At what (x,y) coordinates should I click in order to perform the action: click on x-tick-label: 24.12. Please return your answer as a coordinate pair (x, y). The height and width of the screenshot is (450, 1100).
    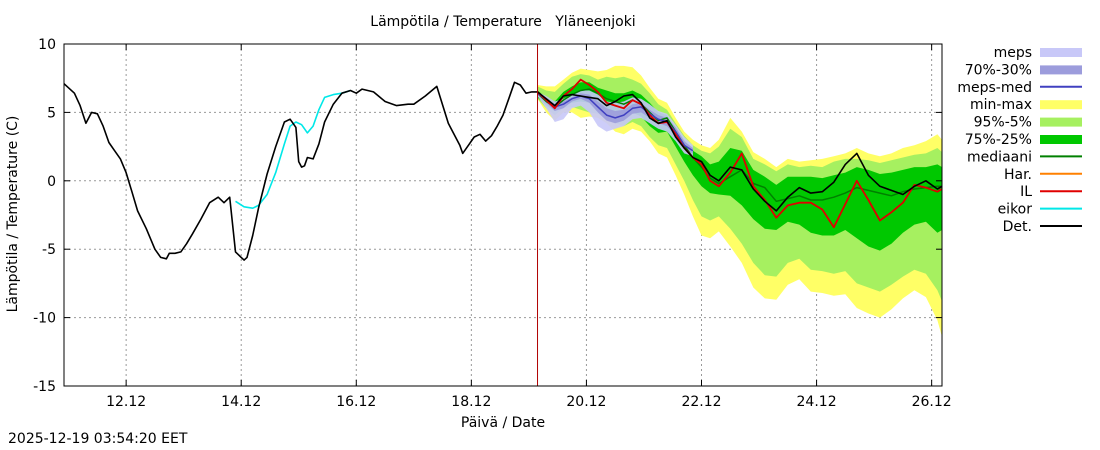
    Looking at the image, I should click on (817, 402).